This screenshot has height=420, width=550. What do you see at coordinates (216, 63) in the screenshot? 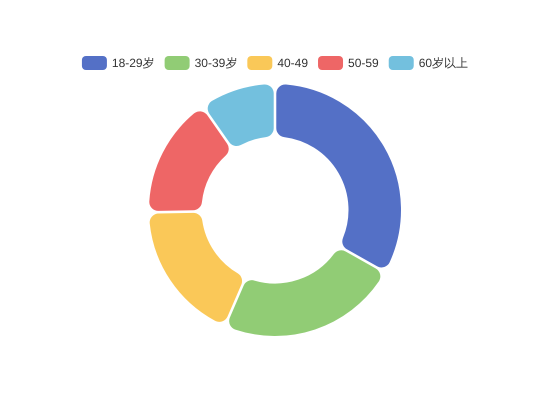
I see `legend-label: 30-39岁` at bounding box center [216, 63].